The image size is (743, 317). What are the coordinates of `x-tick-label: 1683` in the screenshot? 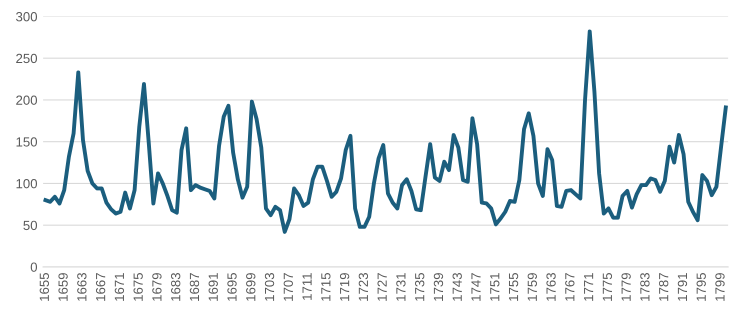 It's located at (175, 287).